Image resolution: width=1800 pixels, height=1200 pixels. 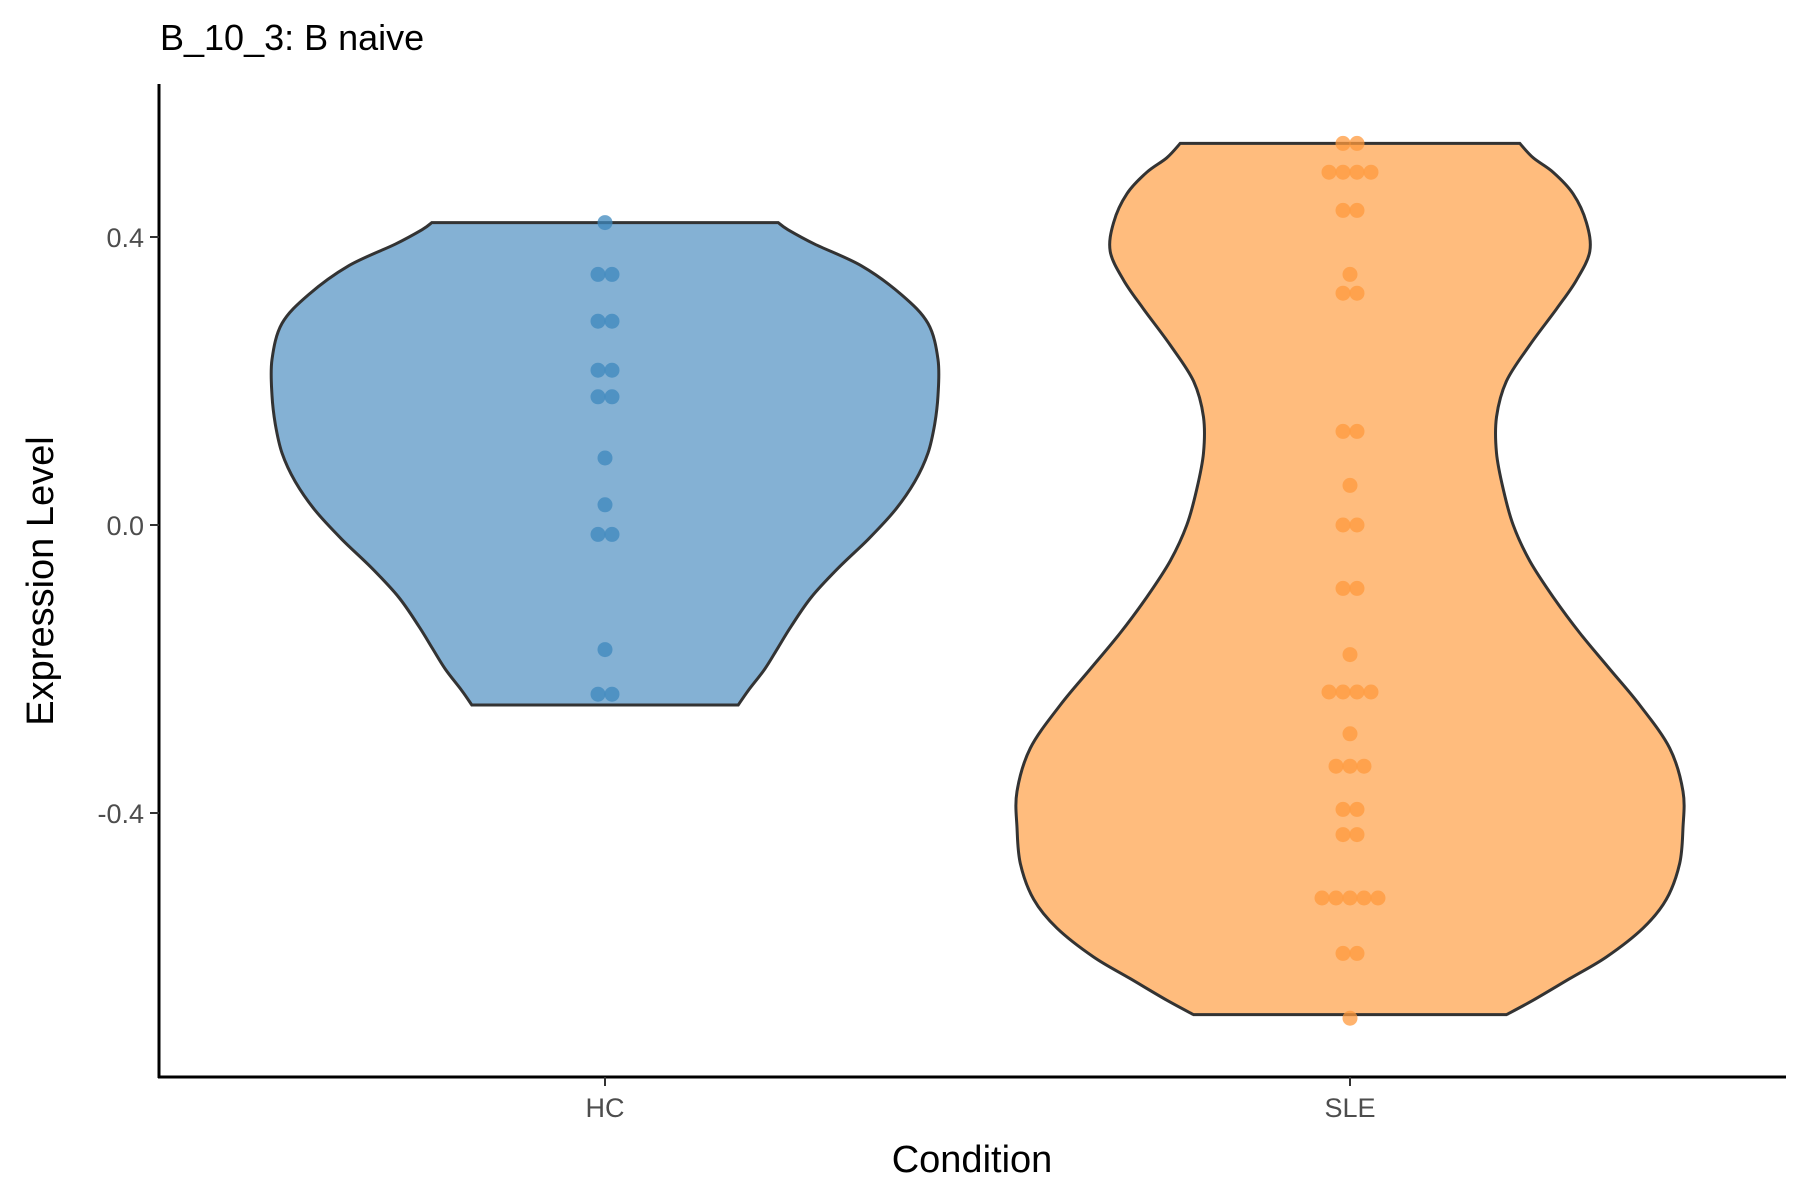 I want to click on y-axis-ticks: -0.4 0.0 0.4, so click(x=128, y=526).